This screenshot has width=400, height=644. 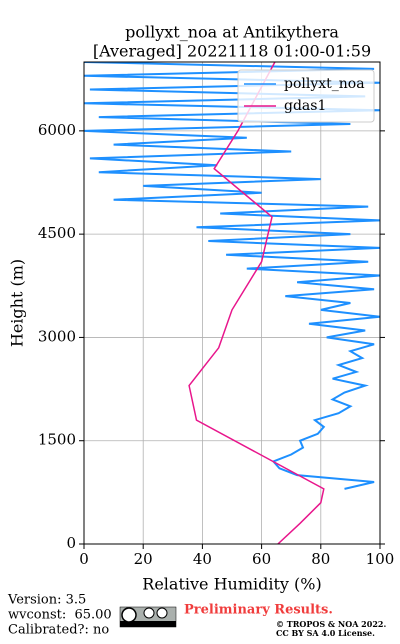 What do you see at coordinates (148, 617) in the screenshot?
I see `cc-icon` at bounding box center [148, 617].